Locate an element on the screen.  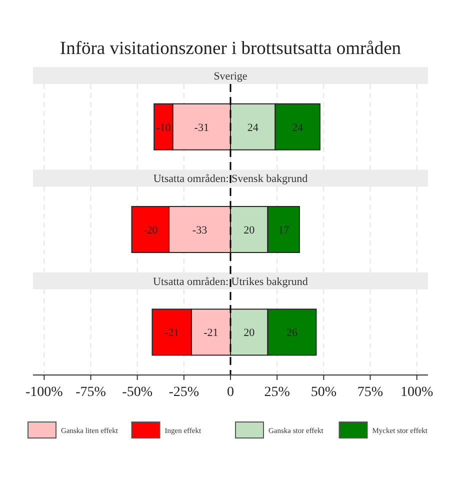
data-label: -10 is located at coordinates (164, 128).